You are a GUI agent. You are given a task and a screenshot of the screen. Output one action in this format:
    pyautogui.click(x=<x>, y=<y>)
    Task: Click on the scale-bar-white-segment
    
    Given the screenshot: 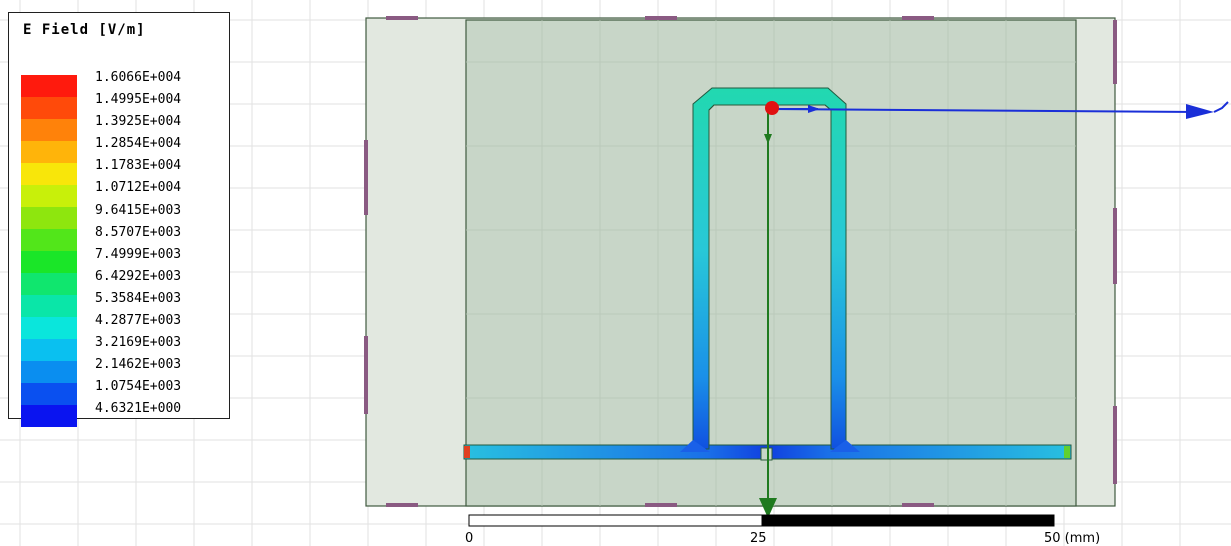 What is the action you would take?
    pyautogui.click(x=615, y=520)
    